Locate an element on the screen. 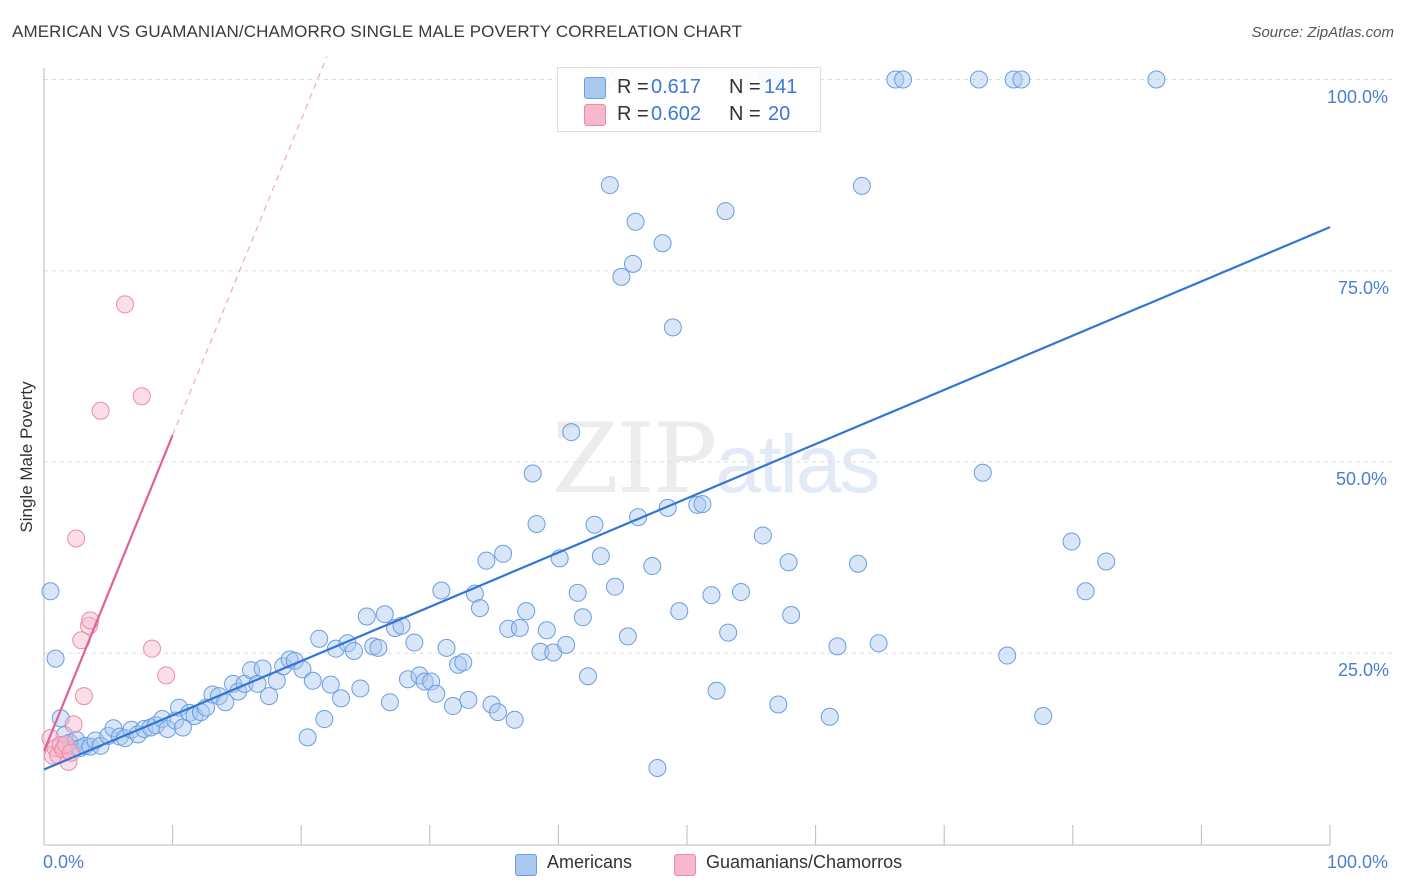 Image resolution: width=1406 pixels, height=892 pixels. legend-swatch-guamanians-bottom is located at coordinates (685, 865).